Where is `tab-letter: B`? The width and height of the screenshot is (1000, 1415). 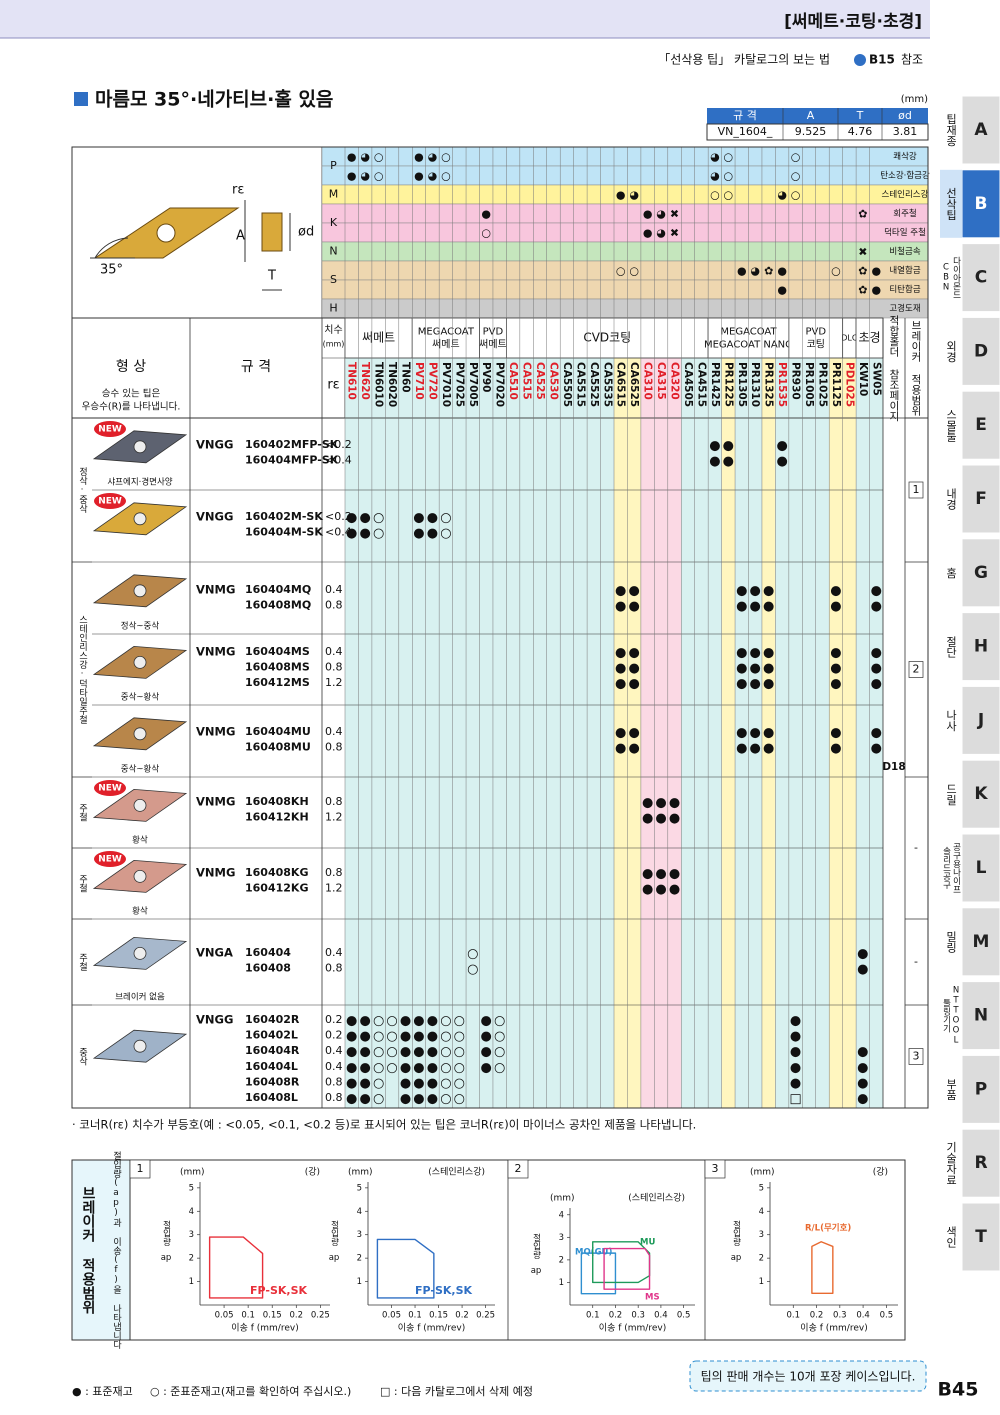
tab-letter: B is located at coordinates (981, 204).